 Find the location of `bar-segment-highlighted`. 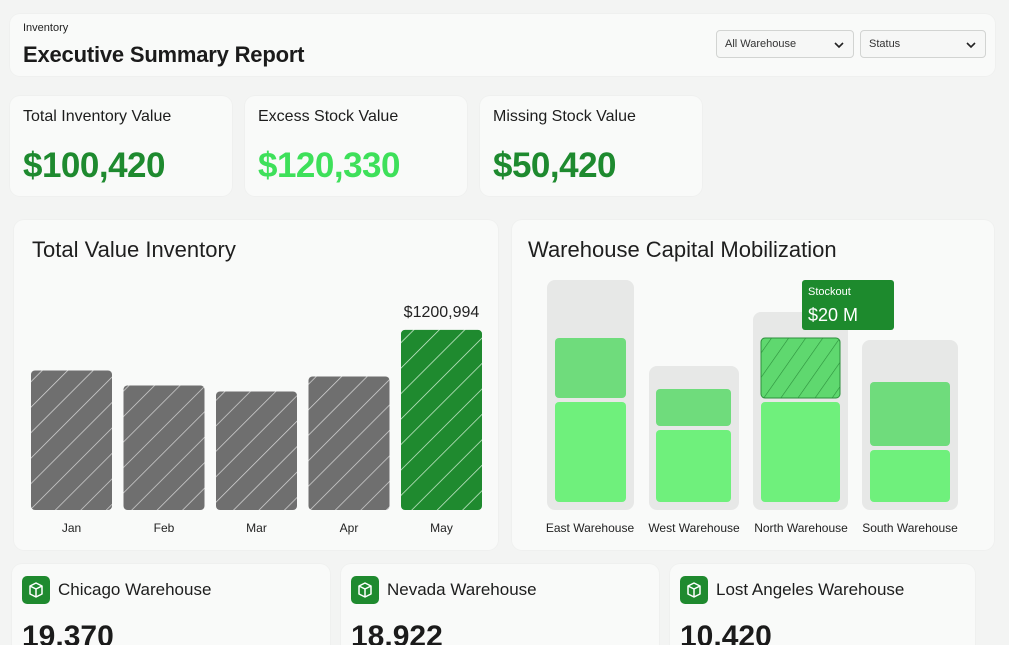

bar-segment-highlighted is located at coordinates (800, 368).